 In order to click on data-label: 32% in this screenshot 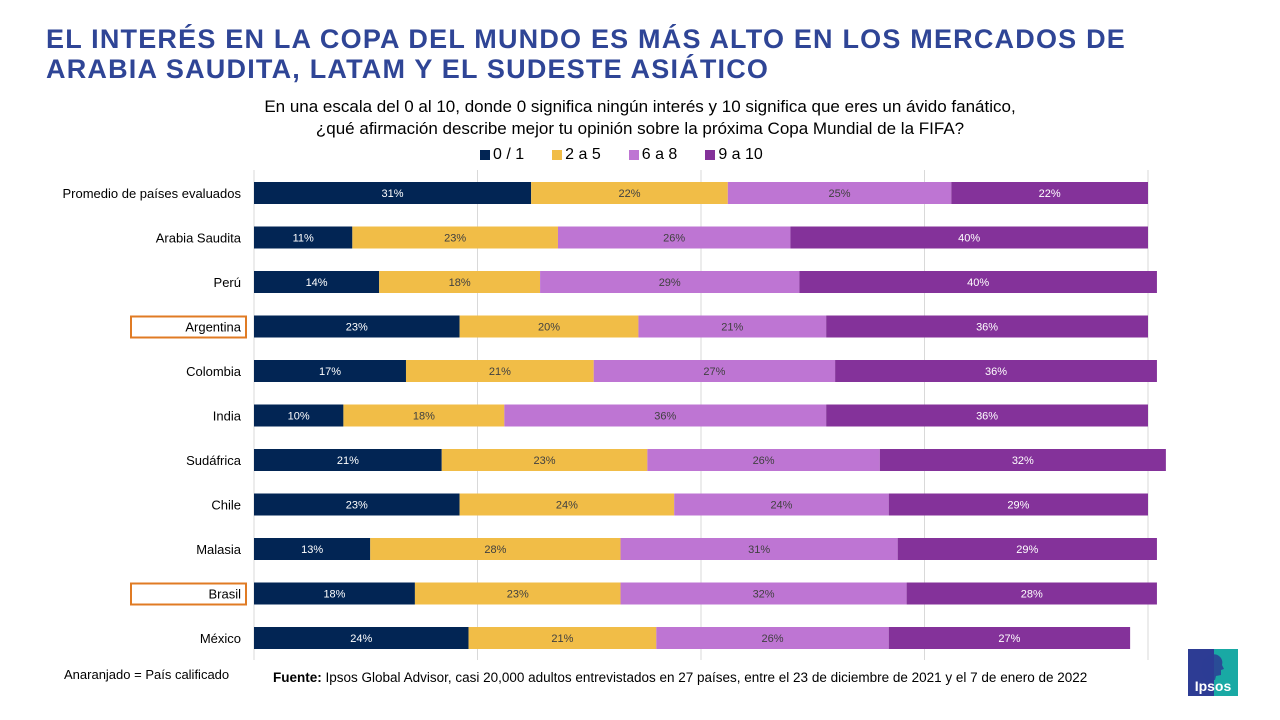, I will do `click(1023, 461)`.